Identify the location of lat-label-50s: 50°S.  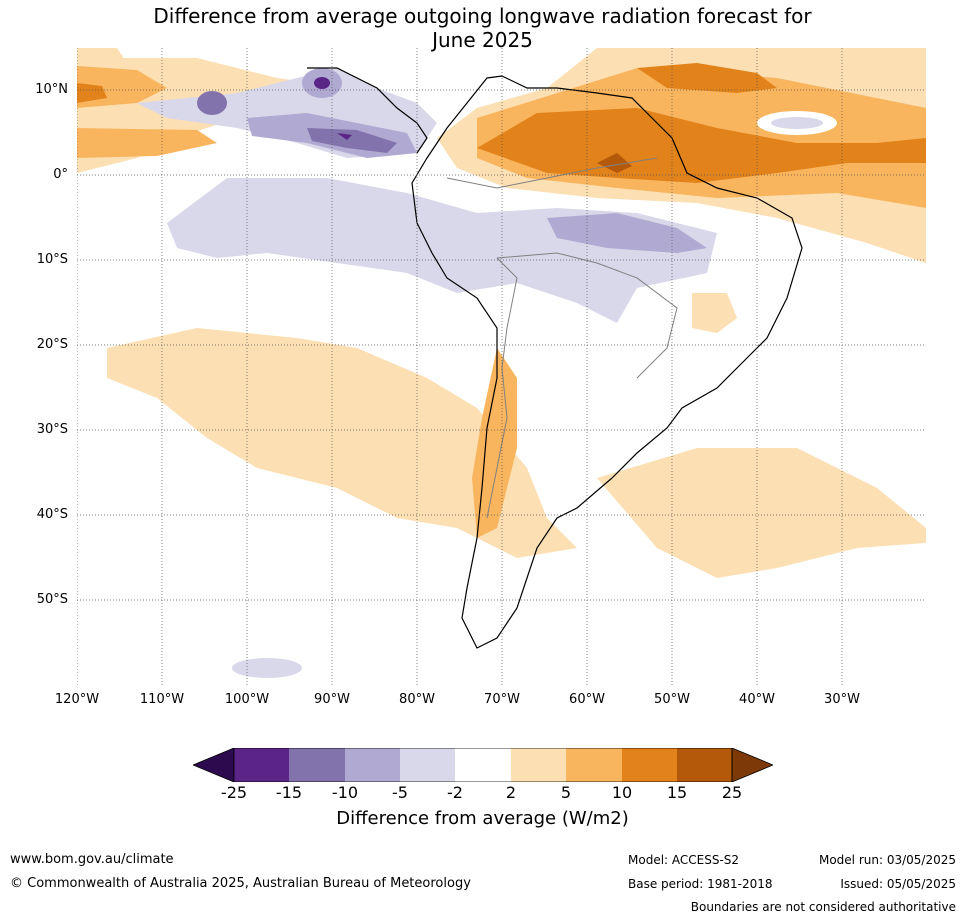
(52, 599).